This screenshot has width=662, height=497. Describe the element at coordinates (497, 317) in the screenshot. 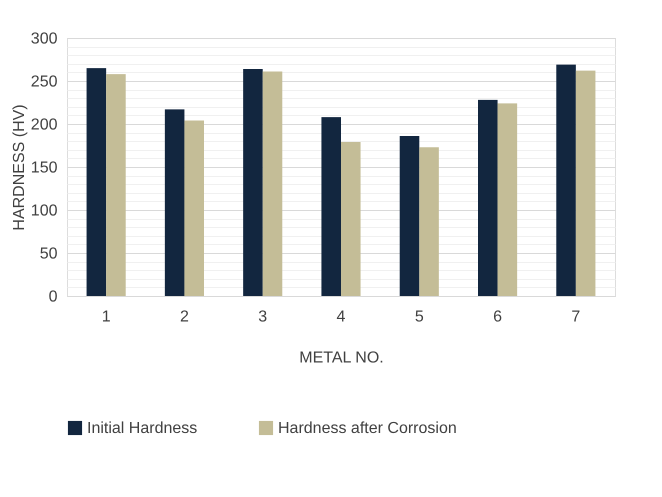

I see `x-tick-label: 6` at that location.